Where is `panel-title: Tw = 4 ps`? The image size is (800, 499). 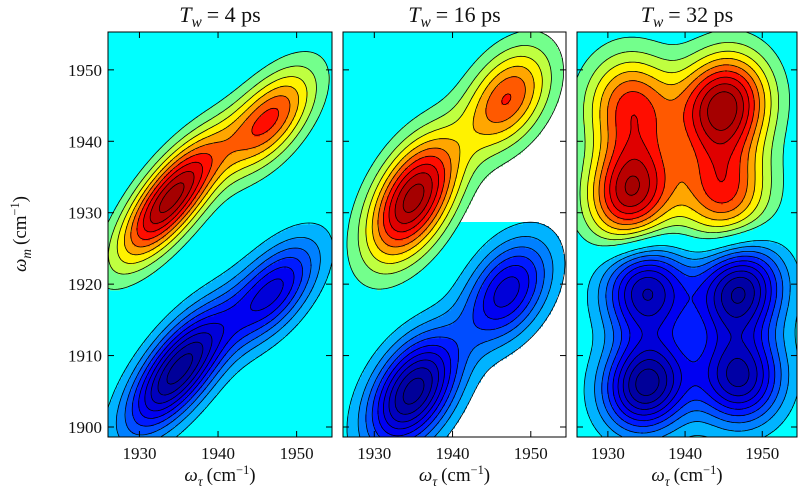 panel-title: Tw = 4 ps is located at coordinates (219, 16).